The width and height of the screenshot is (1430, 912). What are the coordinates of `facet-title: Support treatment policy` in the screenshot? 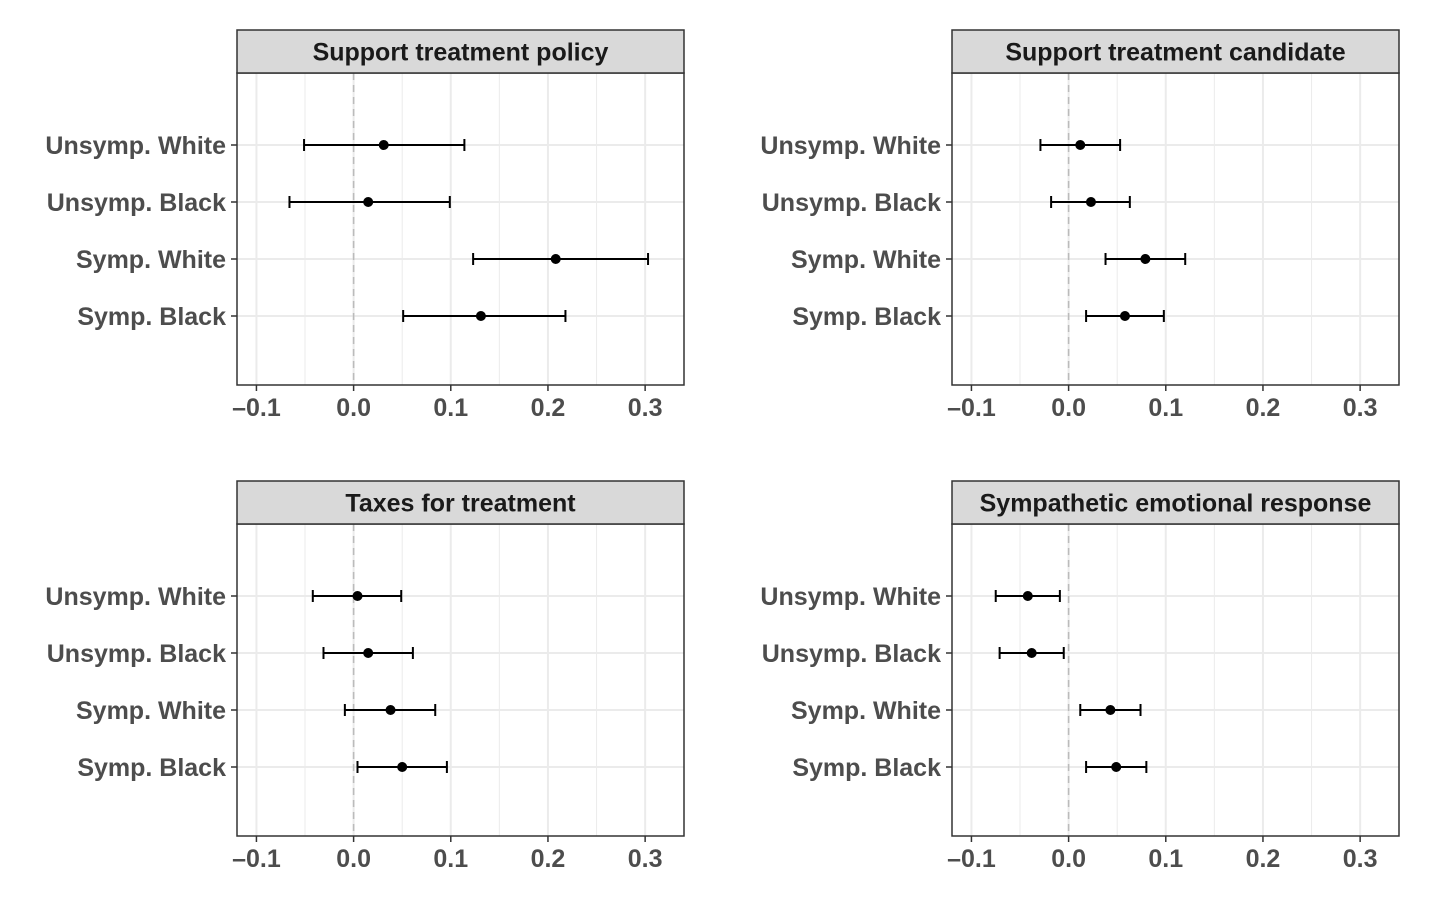 It's located at (461, 53).